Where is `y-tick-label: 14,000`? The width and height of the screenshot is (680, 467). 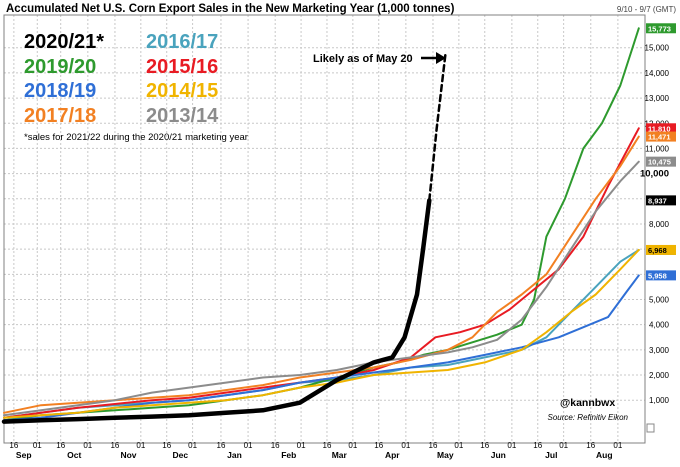
y-tick-label: 14,000 is located at coordinates (657, 73).